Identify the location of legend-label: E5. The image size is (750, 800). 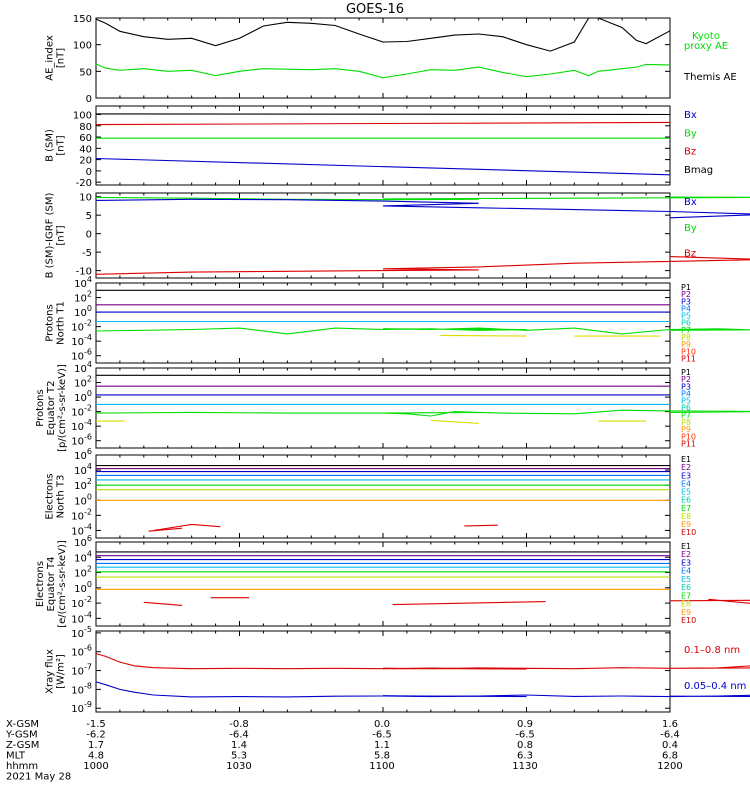
(686, 579).